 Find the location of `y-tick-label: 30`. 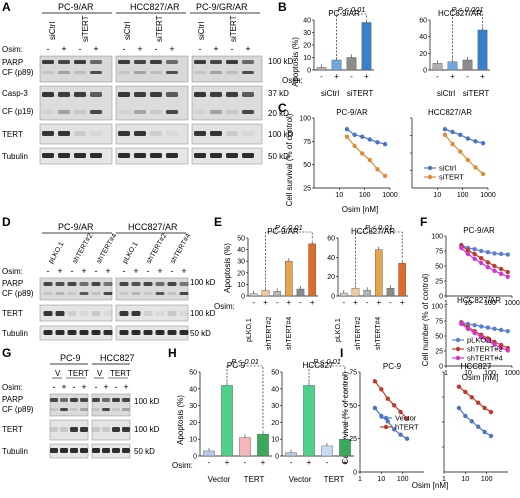

y-tick-label: 30 is located at coordinates (241, 262).